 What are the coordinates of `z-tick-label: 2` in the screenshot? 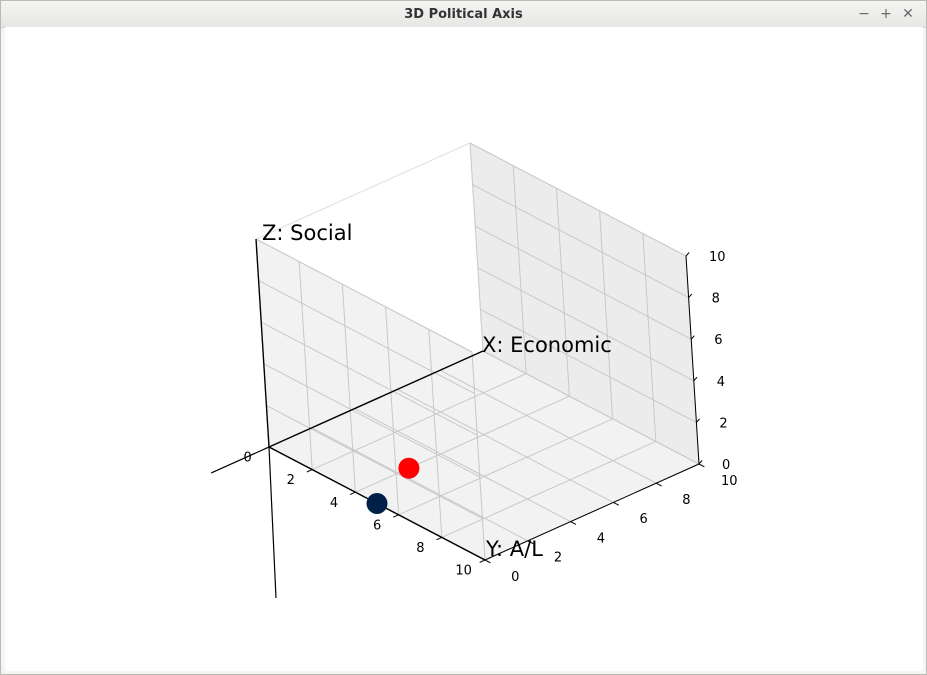 It's located at (723, 423).